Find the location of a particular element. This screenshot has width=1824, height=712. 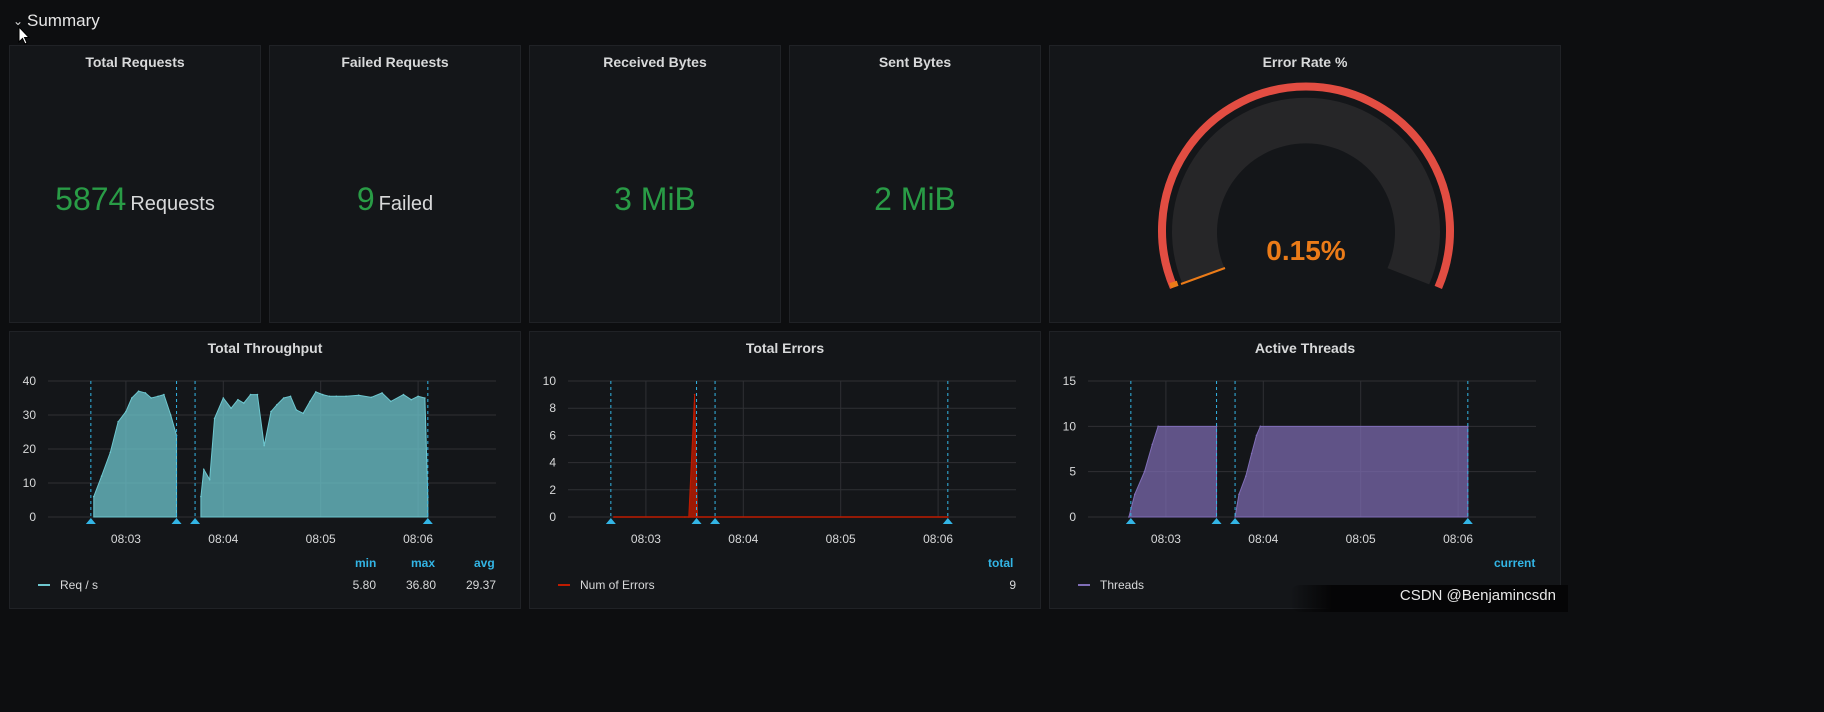

watermark: CSDN @Benjamincsdn is located at coordinates (1477, 595).